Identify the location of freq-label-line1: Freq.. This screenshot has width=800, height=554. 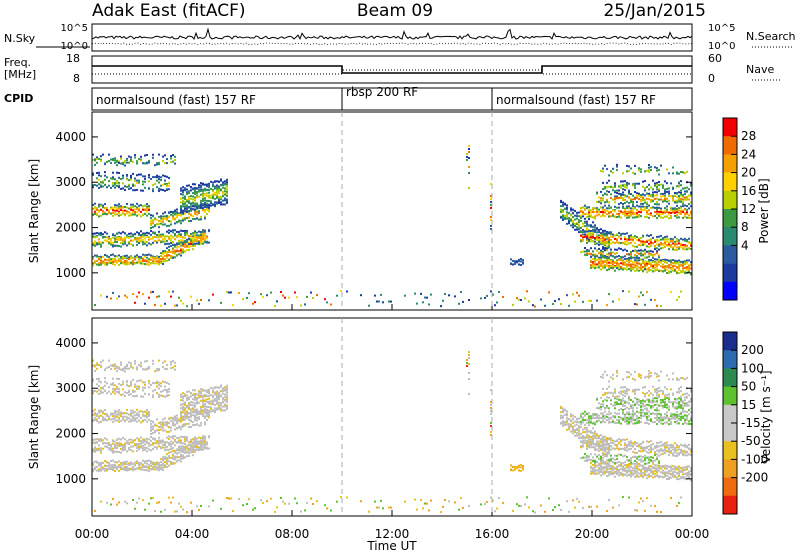
(17, 62).